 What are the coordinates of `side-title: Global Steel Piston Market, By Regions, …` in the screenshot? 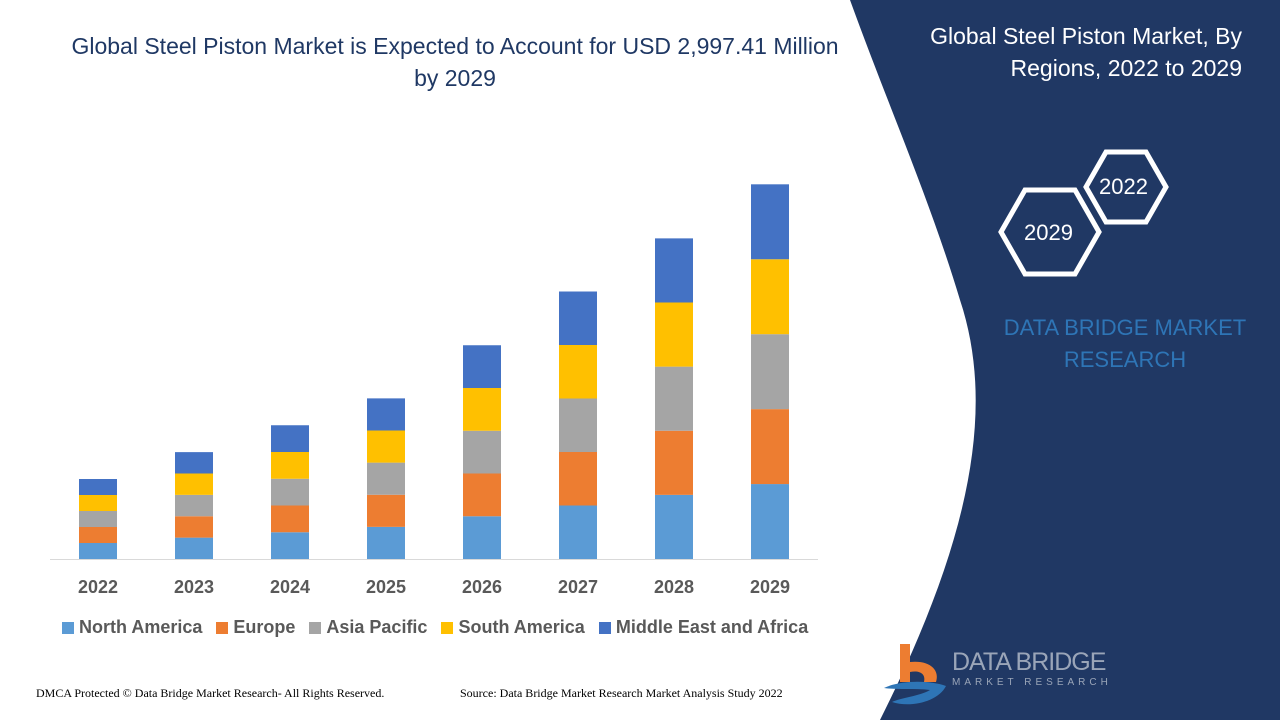 It's located at (1086, 52).